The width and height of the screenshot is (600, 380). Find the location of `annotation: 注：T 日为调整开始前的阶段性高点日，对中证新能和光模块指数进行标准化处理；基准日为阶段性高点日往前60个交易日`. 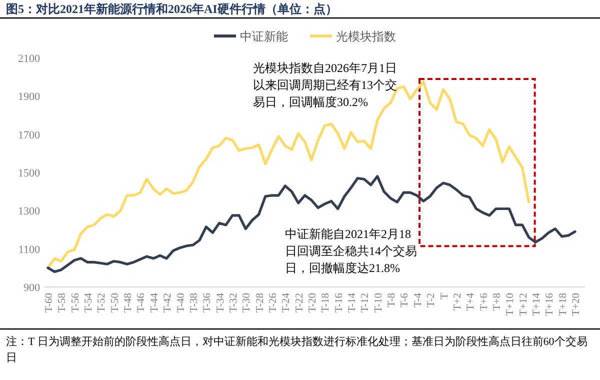

annotation: 注：T 日为调整开始前的阶段性高点日，对中证新能和光模块指数进行标准化处理；基准日为阶段性高点日往前60个交易日 is located at coordinates (297, 350).